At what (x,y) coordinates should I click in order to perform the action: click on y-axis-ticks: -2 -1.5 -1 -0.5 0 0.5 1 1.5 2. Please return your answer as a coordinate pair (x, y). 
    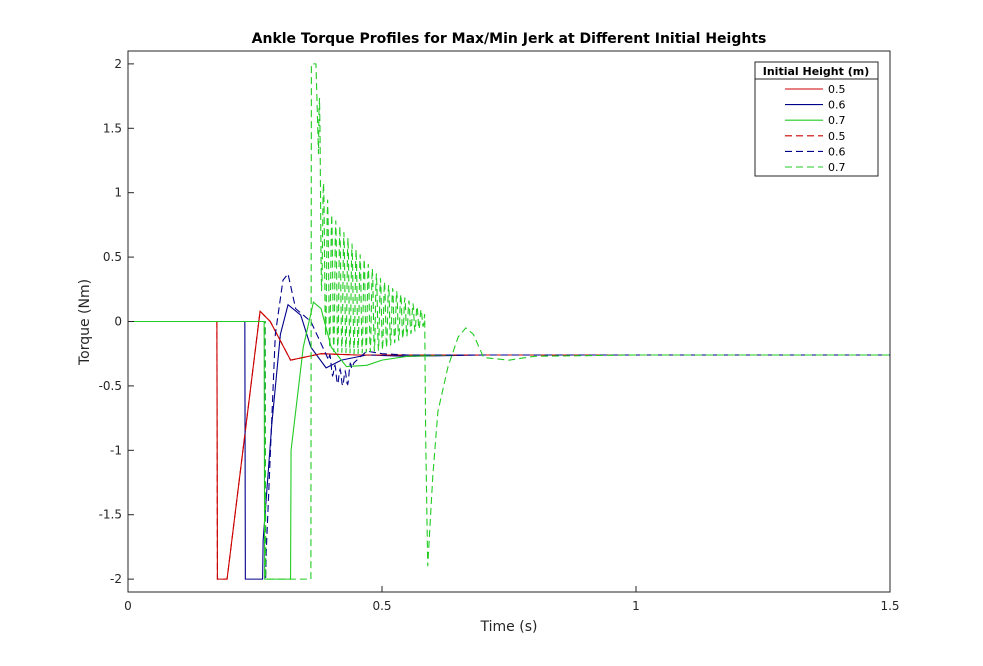
    Looking at the image, I should click on (116, 321).